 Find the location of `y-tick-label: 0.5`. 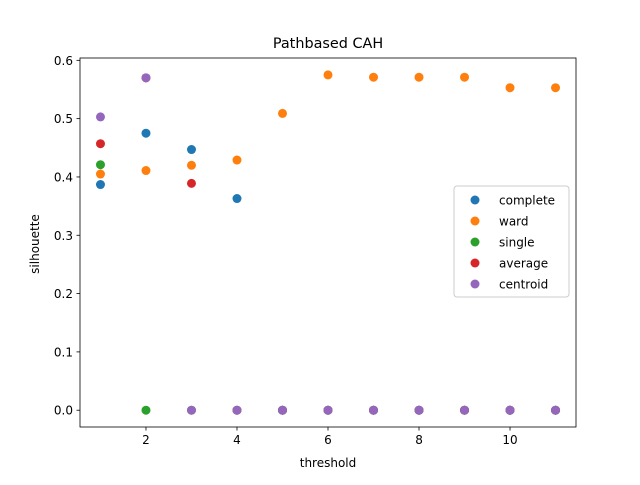

y-tick-label: 0.5 is located at coordinates (63, 119).